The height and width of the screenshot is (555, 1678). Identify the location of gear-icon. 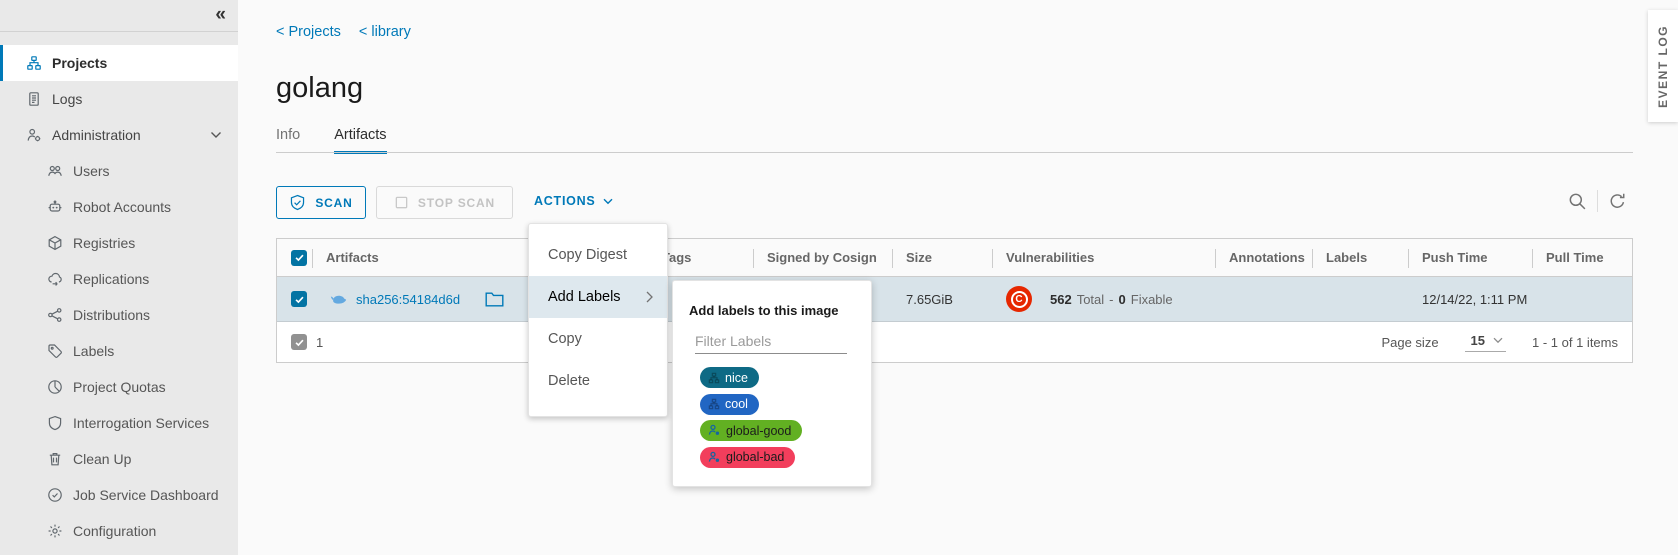
(55, 531).